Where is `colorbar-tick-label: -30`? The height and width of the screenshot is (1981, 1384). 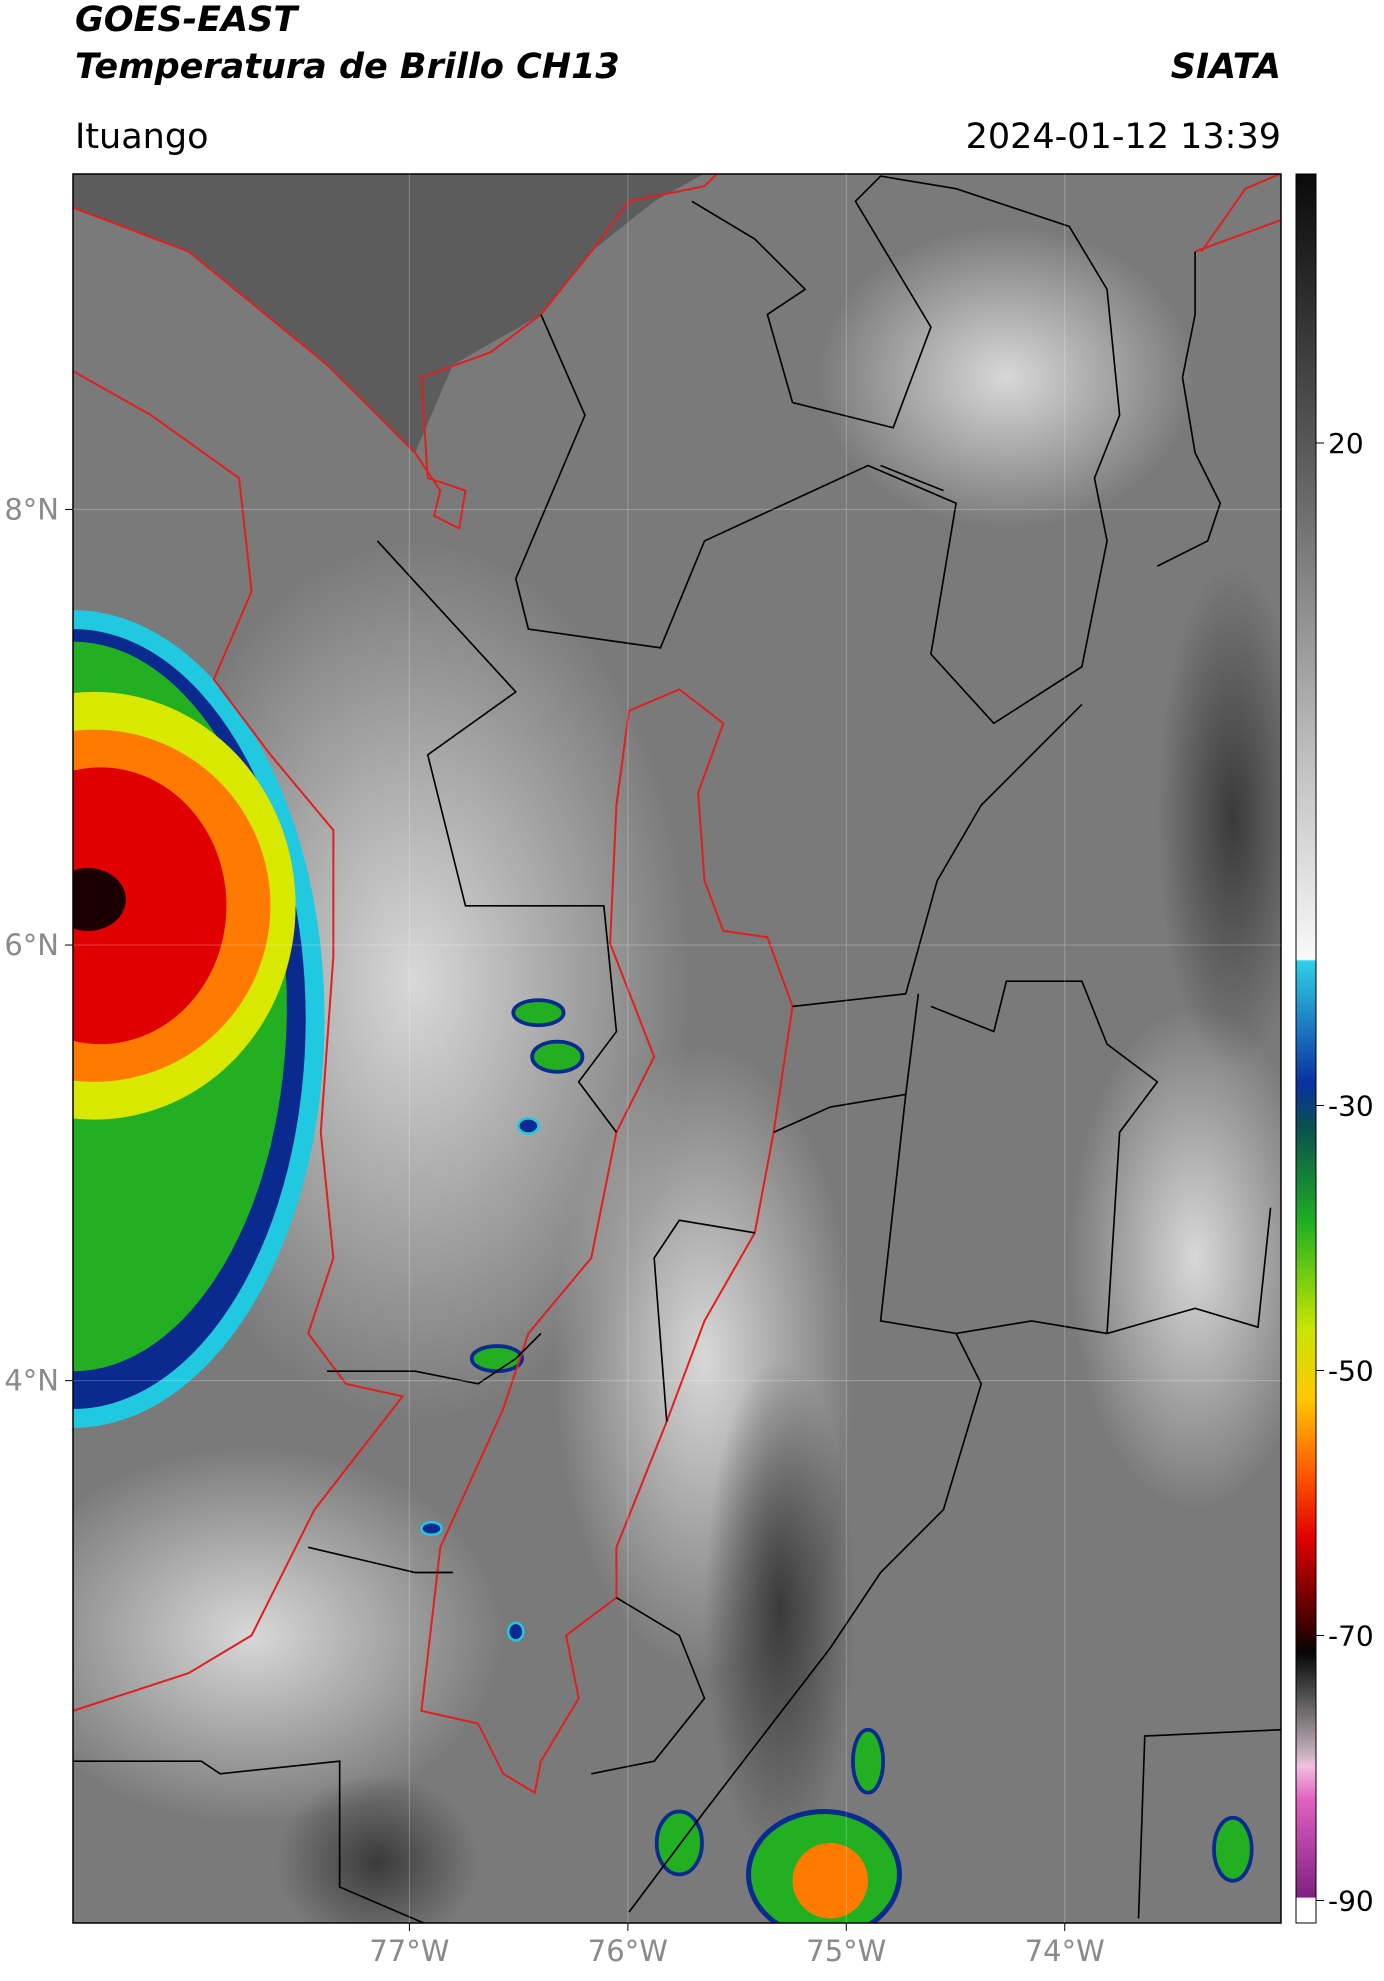 colorbar-tick-label: -30 is located at coordinates (1351, 1105).